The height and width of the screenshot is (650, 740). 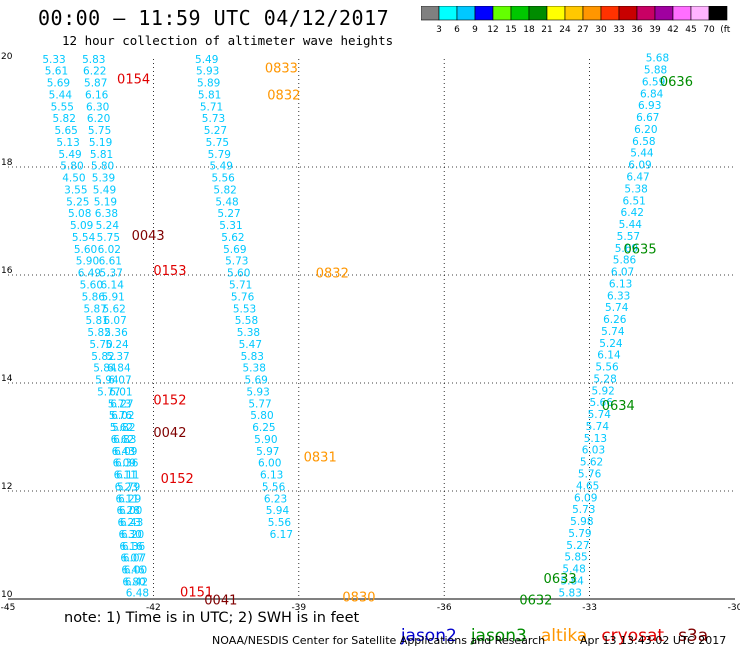 What do you see at coordinates (109, 250) in the screenshot?
I see `swh-value: 6.02` at bounding box center [109, 250].